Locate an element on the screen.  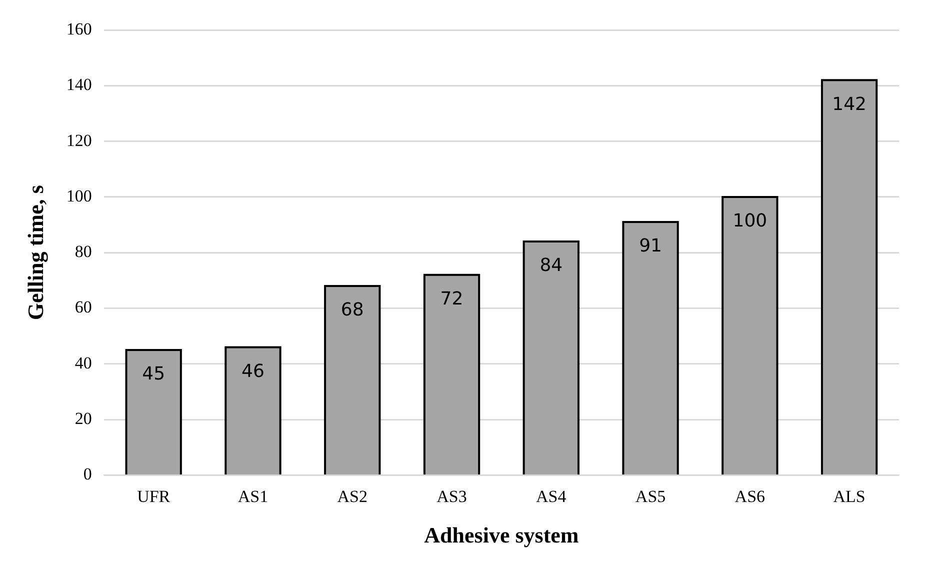
data-label: 45 is located at coordinates (154, 374).